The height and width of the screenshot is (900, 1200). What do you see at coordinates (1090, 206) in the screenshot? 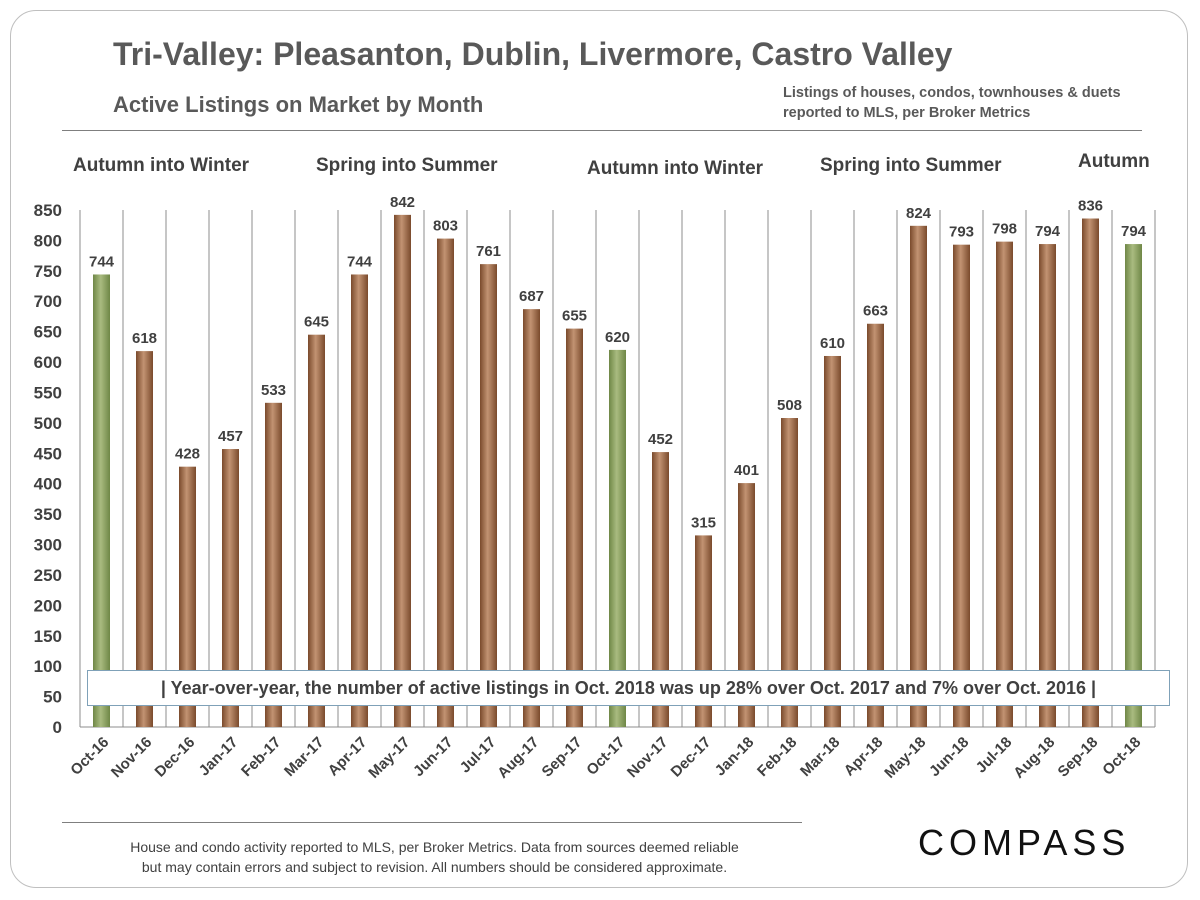
I see `data-label: 836` at bounding box center [1090, 206].